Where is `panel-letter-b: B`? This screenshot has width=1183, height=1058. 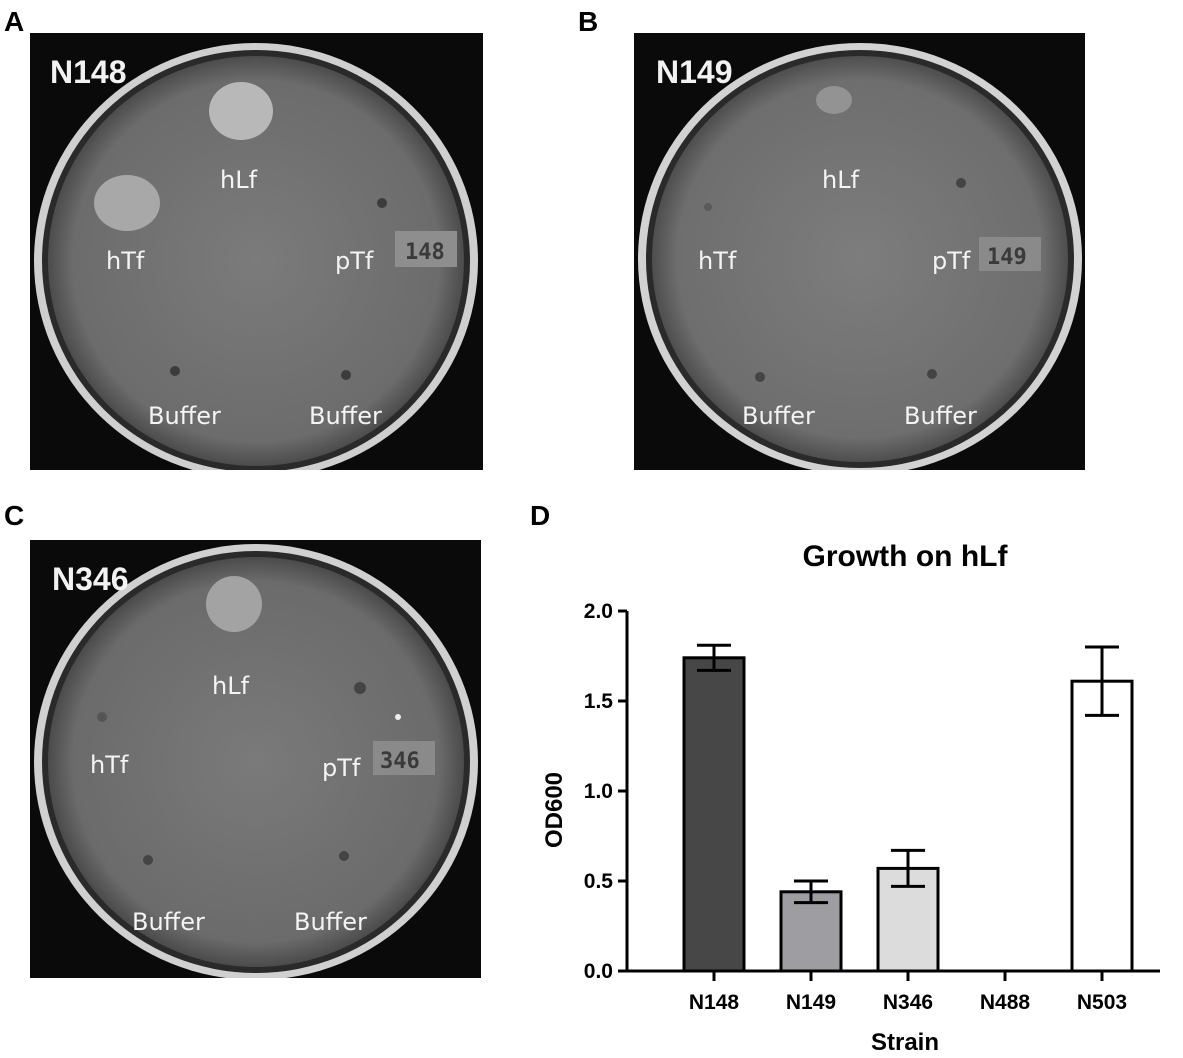 panel-letter-b: B is located at coordinates (588, 21).